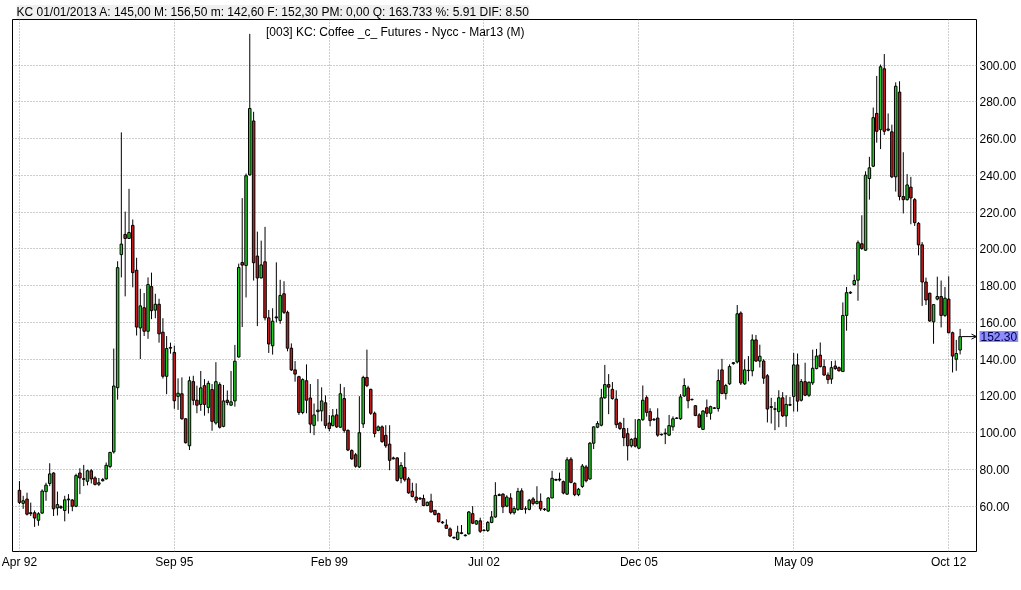  I want to click on y-tick-label: 240.00, so click(998, 175).